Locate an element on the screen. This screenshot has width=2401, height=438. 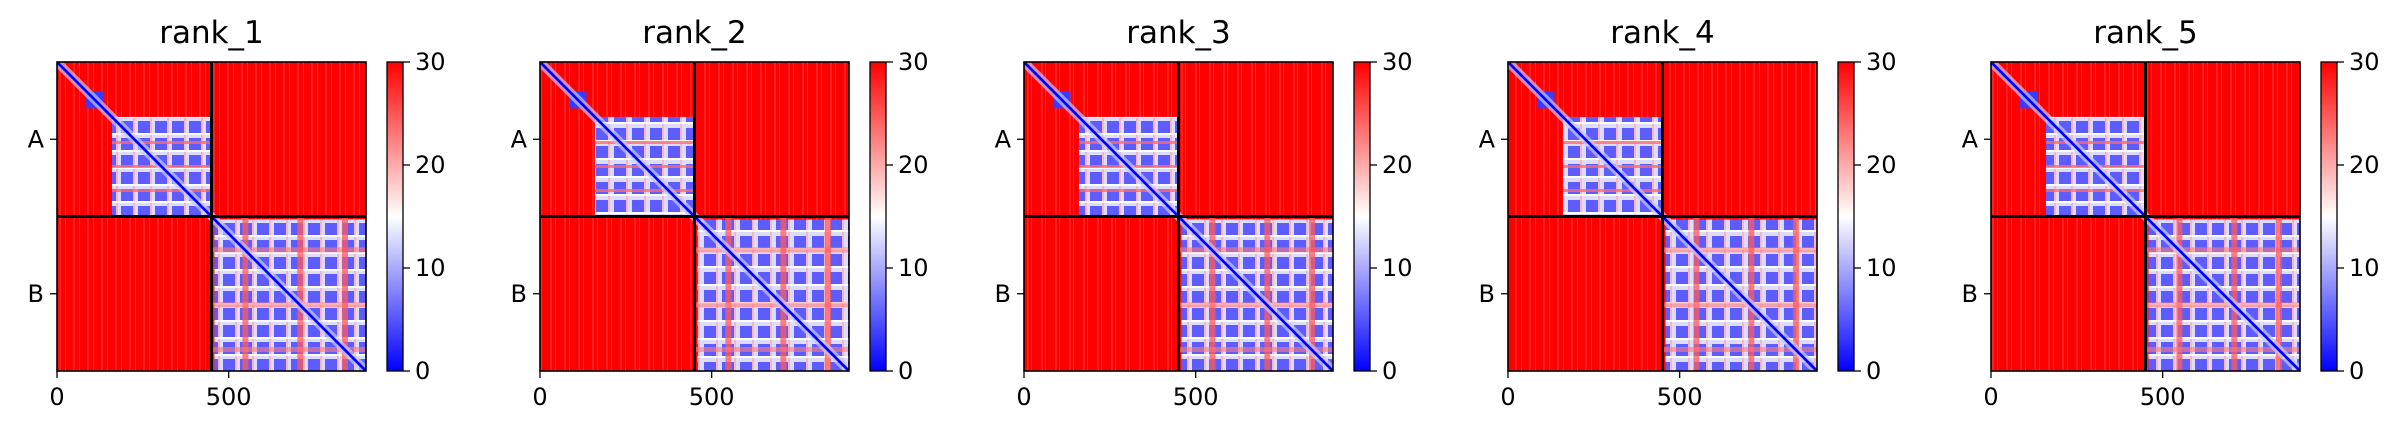
chart-title: rank_3 is located at coordinates (1178, 33).